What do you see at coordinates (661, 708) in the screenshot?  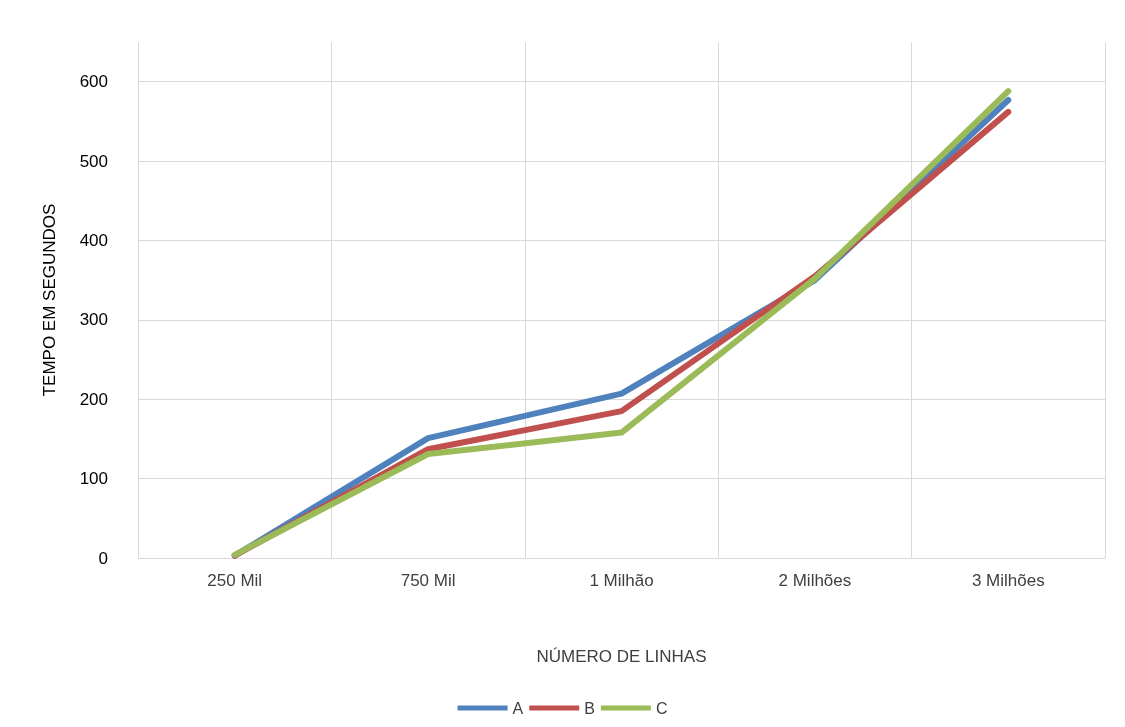 I see `legend-label: C` at bounding box center [661, 708].